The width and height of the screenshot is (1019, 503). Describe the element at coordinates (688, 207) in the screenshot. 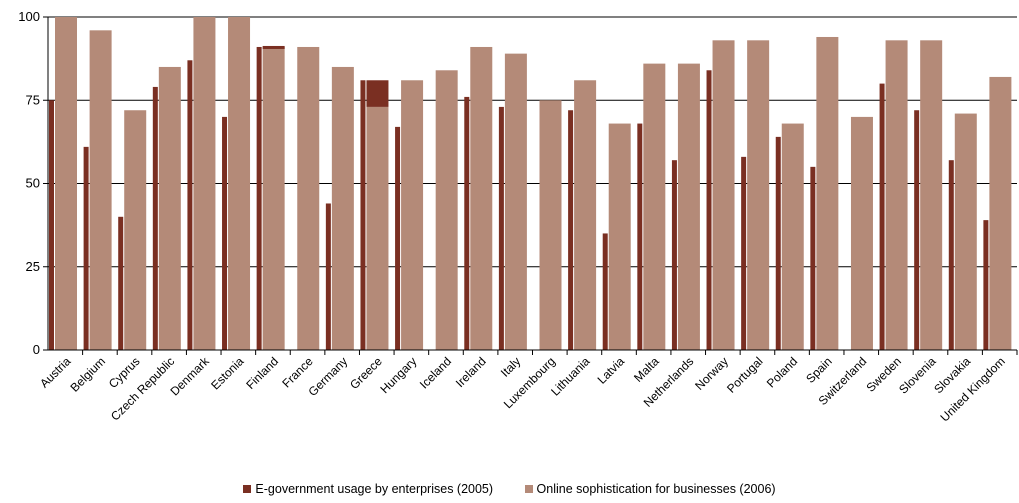

I see `bar-online-sophistication-netherlands` at that location.